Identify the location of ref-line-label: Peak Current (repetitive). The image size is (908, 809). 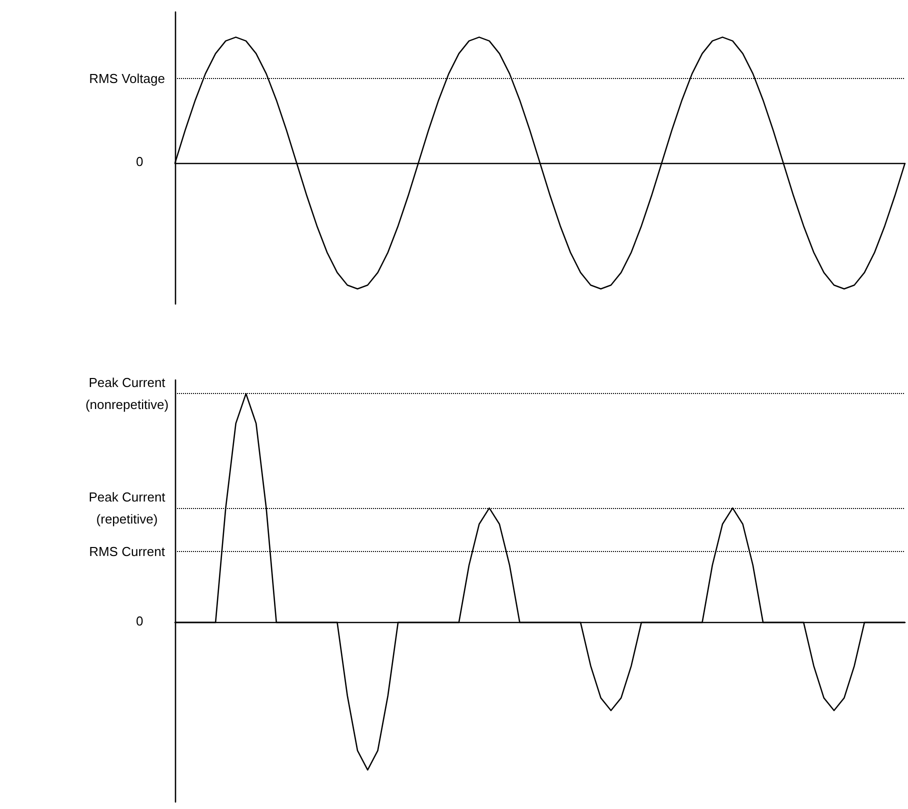
(127, 508).